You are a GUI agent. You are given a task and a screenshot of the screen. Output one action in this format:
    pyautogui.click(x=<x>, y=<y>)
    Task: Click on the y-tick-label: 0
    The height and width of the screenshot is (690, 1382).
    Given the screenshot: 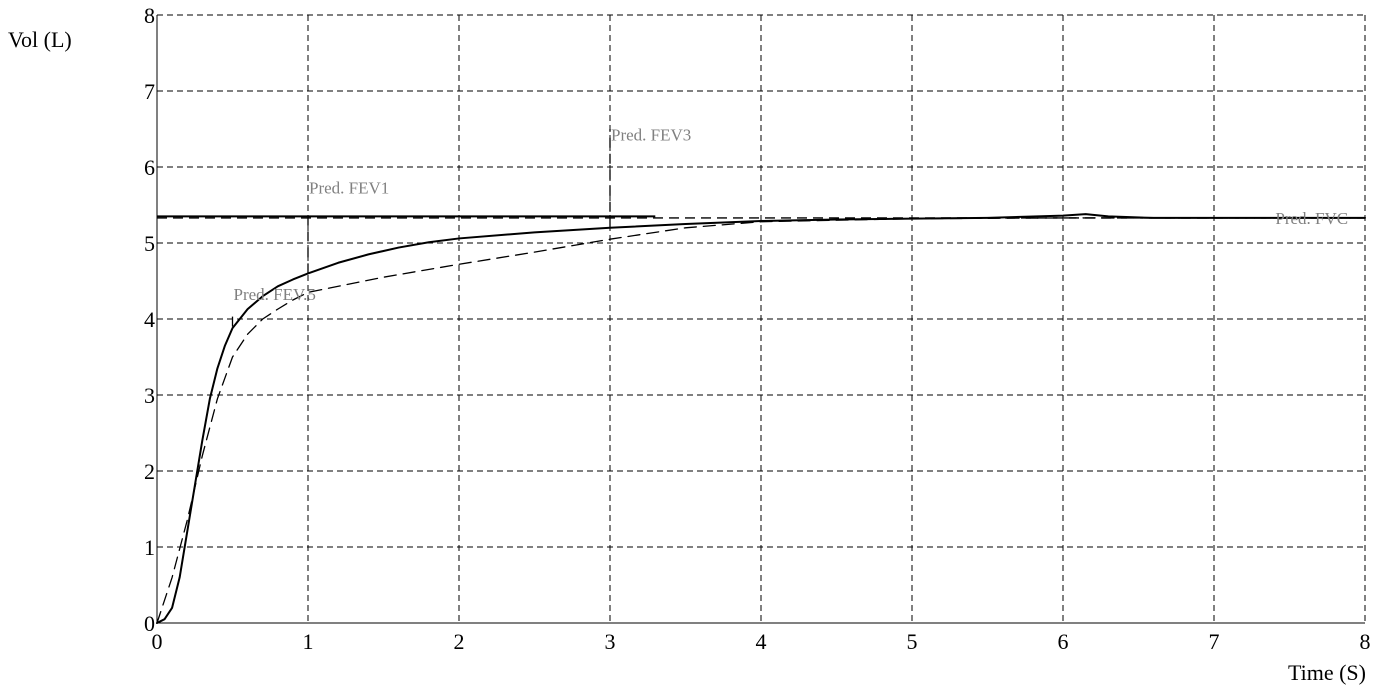 What is the action you would take?
    pyautogui.click(x=149, y=623)
    